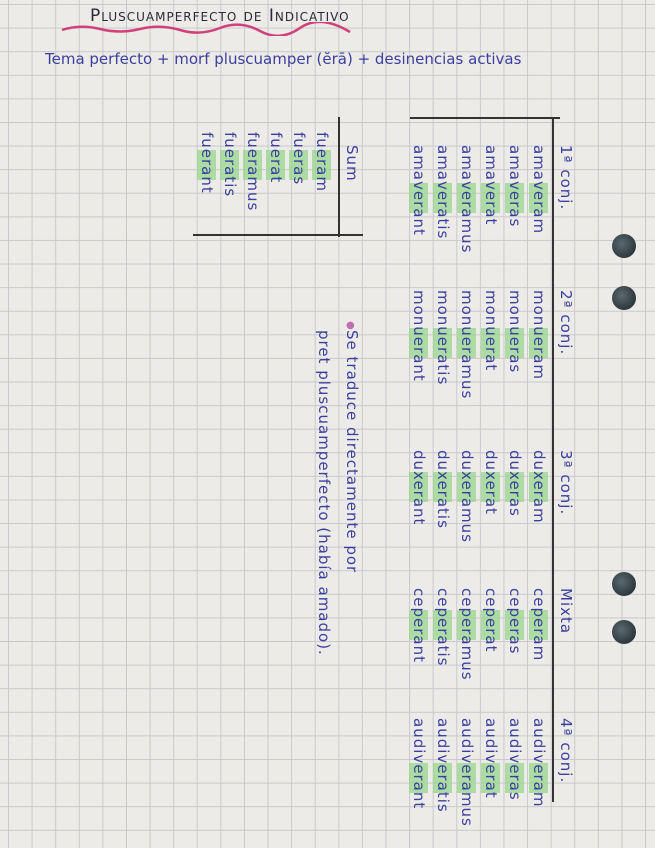 The width and height of the screenshot is (655, 848). I want to click on sum-form: fuerat, so click(276, 158).